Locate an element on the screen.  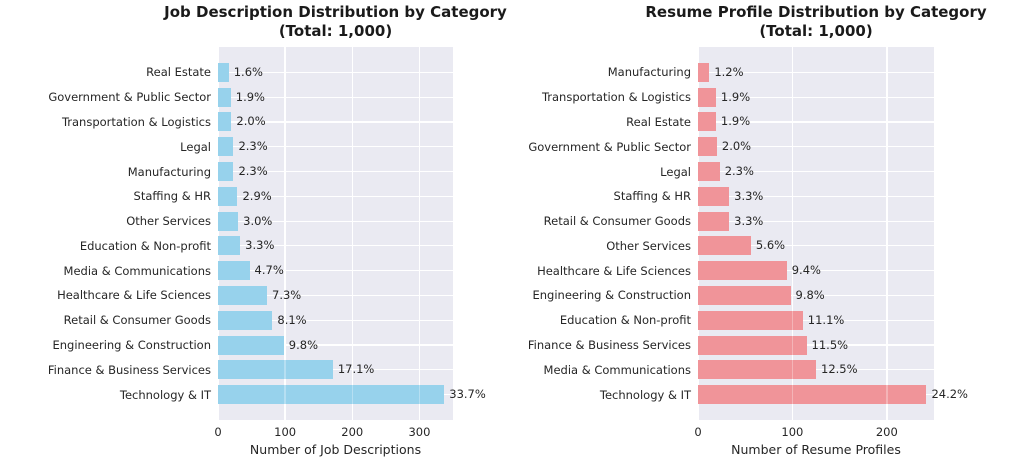
x-axis-label: Number of Job Descriptions is located at coordinates (335, 449).